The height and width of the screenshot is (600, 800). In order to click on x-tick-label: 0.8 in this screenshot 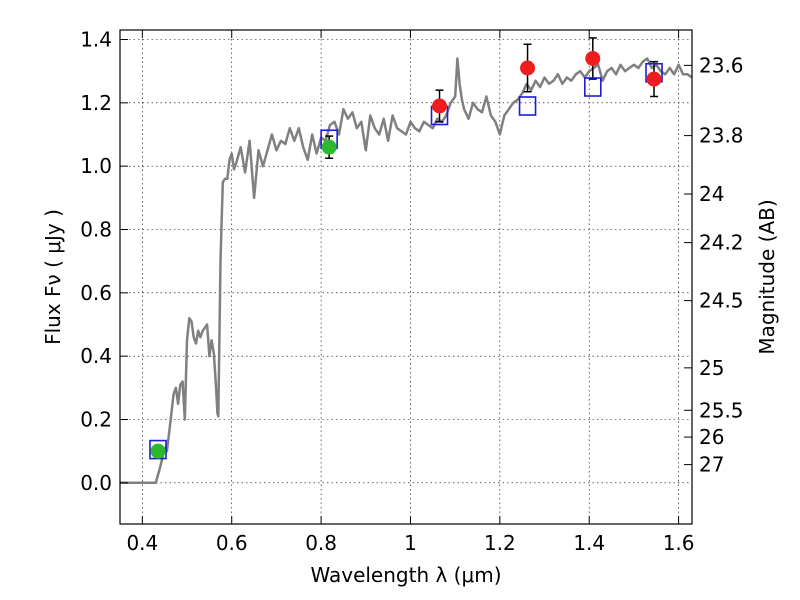, I will do `click(321, 543)`.